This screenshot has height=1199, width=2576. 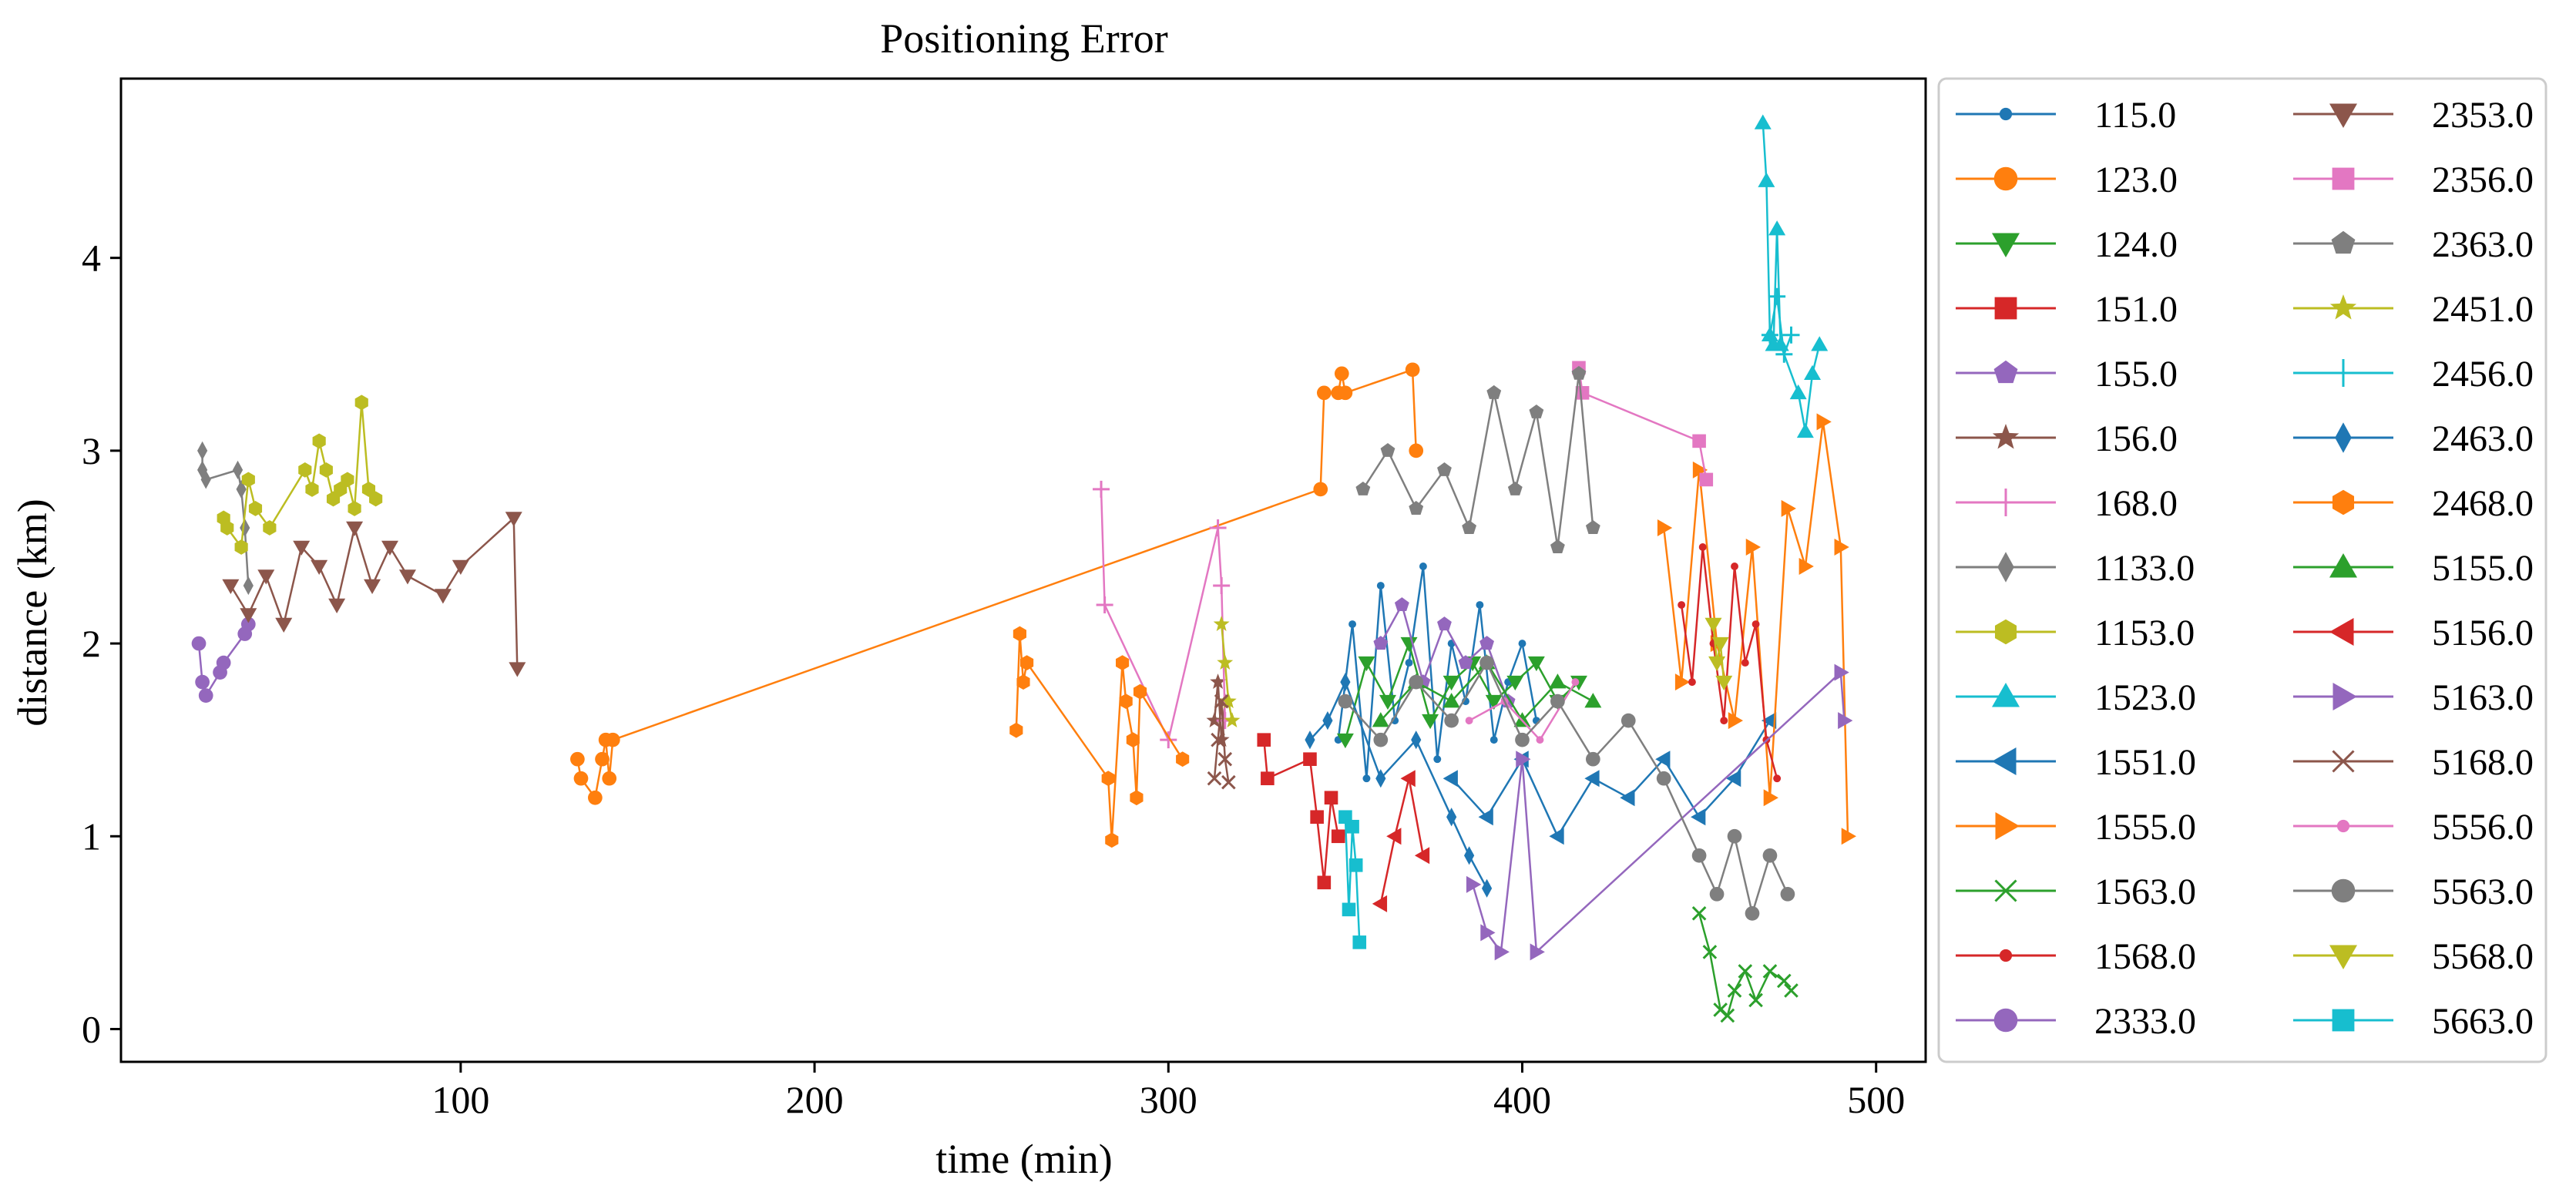 What do you see at coordinates (2483, 1021) in the screenshot?
I see `legend-label: 5663.0` at bounding box center [2483, 1021].